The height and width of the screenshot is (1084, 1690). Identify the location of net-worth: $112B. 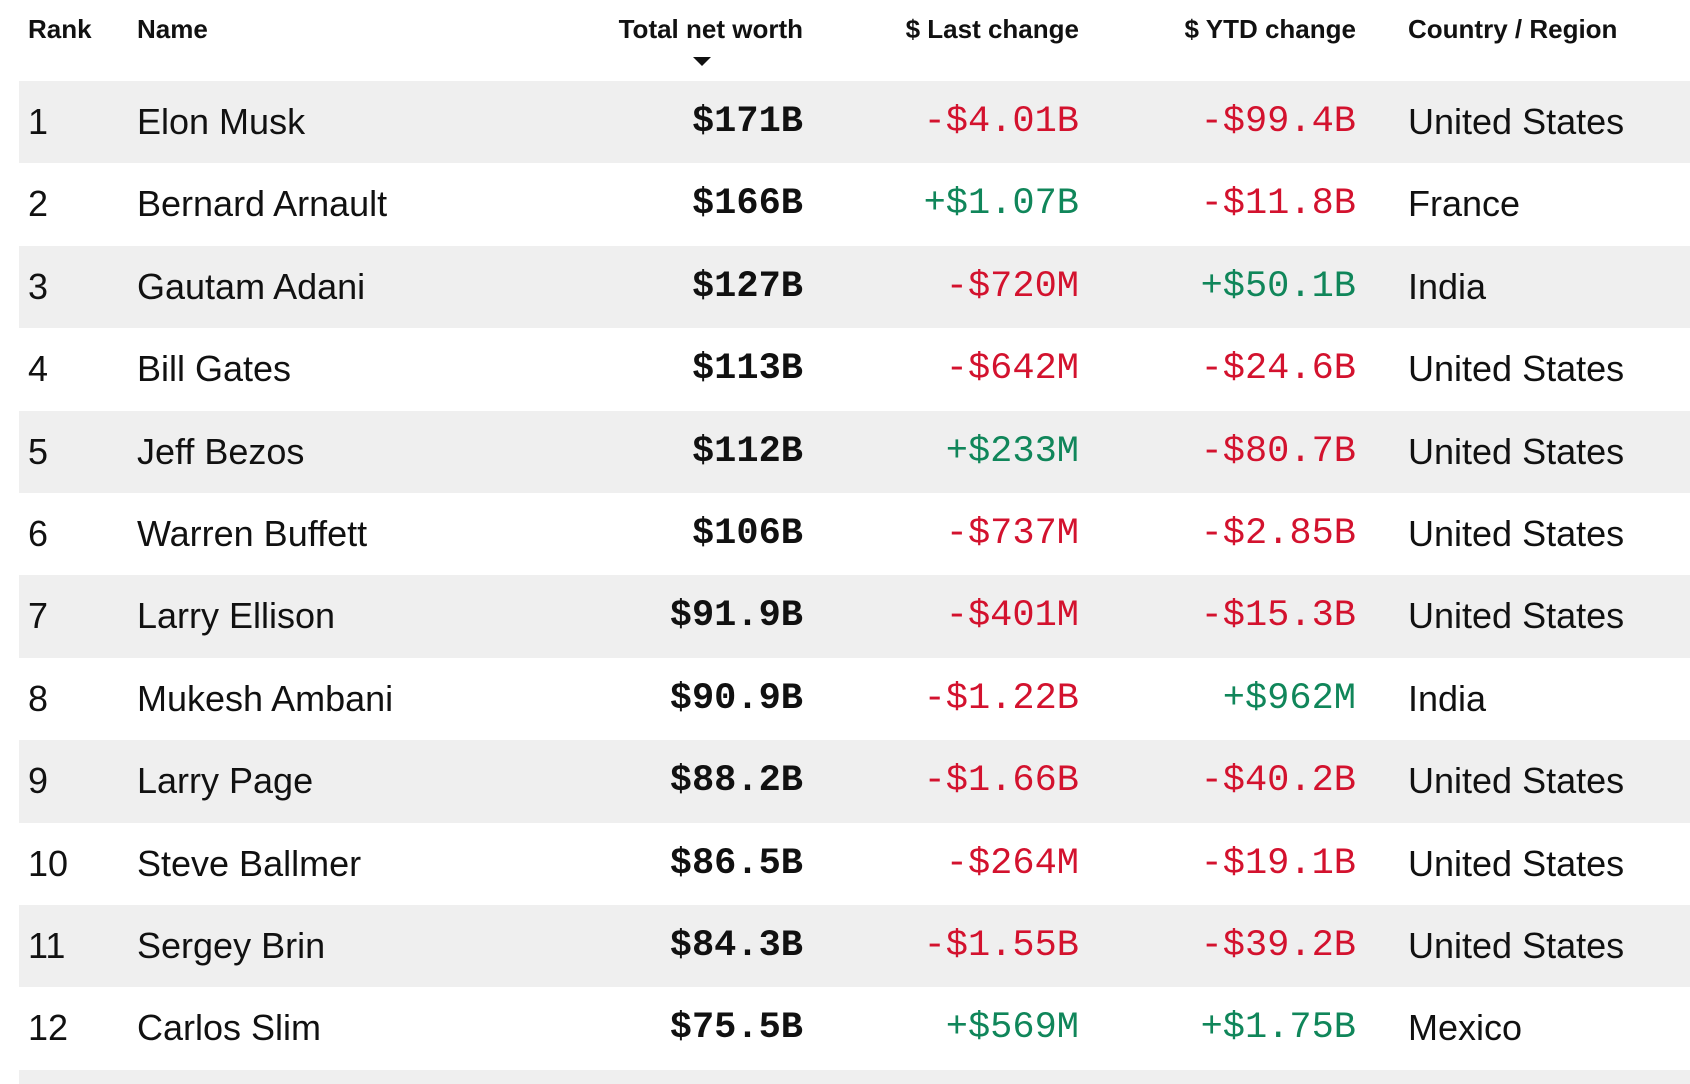
(747, 451).